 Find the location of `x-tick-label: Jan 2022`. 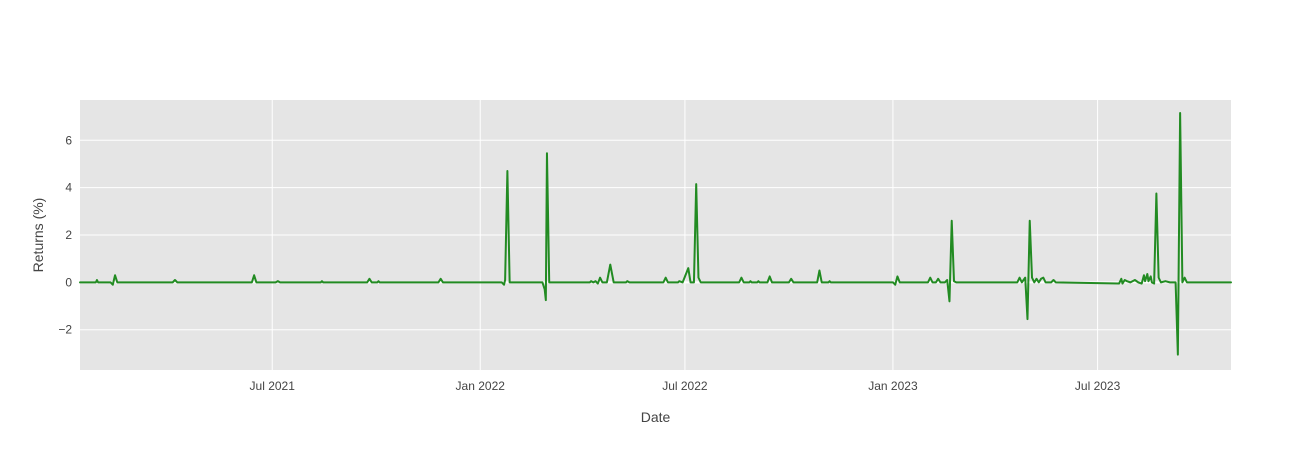

x-tick-label: Jan 2022 is located at coordinates (481, 386).